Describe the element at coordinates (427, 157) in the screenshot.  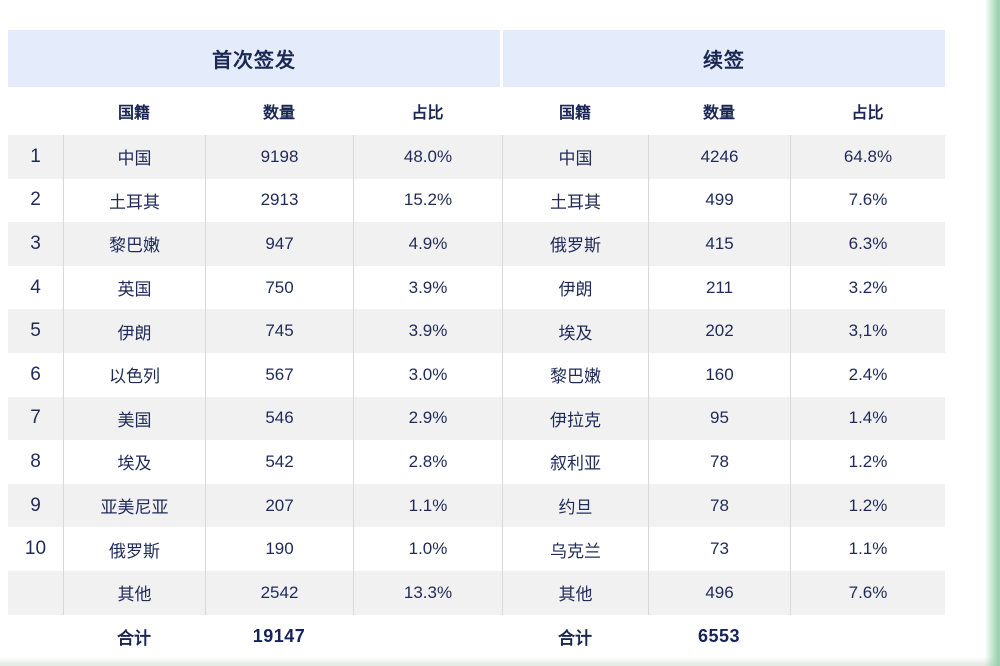
I see `share-cell: 48.0%` at that location.